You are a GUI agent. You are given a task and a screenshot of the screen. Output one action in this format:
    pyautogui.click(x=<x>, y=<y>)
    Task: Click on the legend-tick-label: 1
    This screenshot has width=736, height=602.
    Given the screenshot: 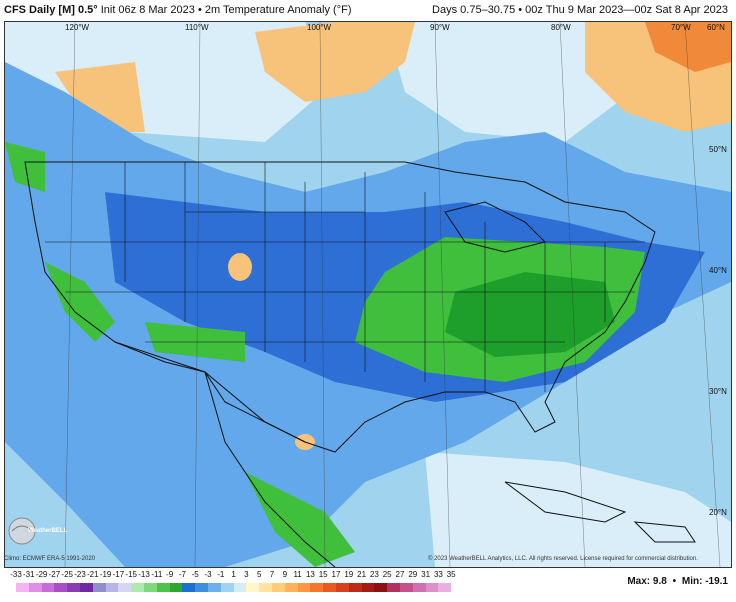 What is the action you would take?
    pyautogui.click(x=233, y=574)
    